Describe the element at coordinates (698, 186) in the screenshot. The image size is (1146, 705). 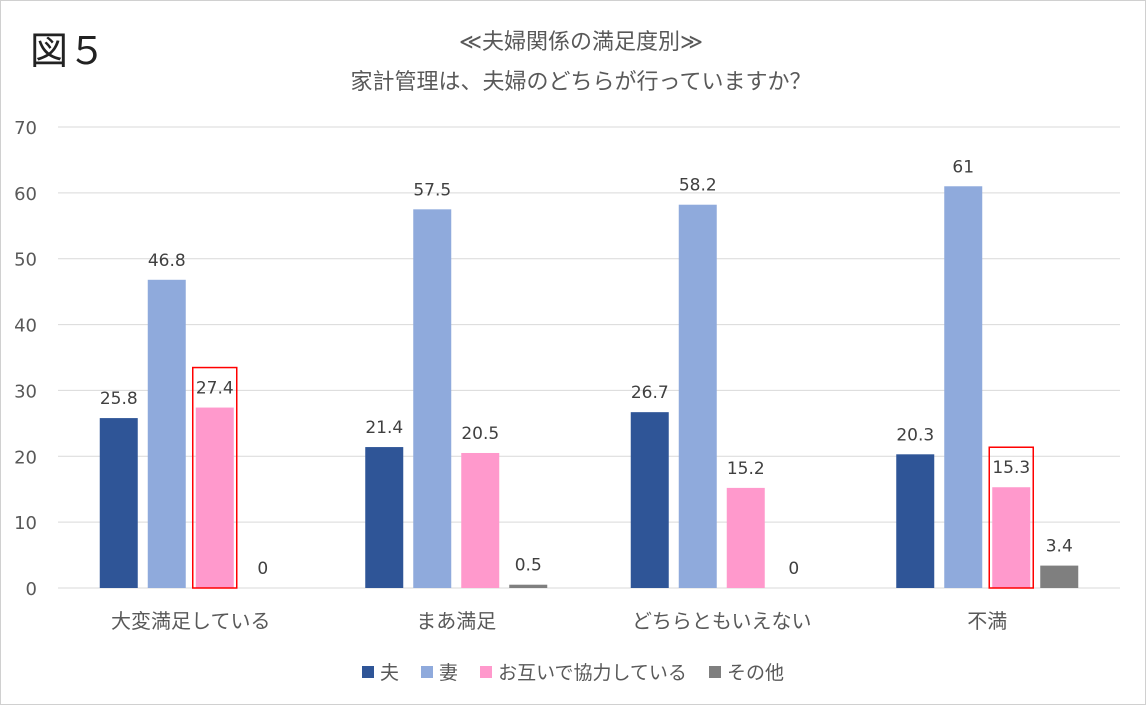
I see `data-label: 58.2` at that location.